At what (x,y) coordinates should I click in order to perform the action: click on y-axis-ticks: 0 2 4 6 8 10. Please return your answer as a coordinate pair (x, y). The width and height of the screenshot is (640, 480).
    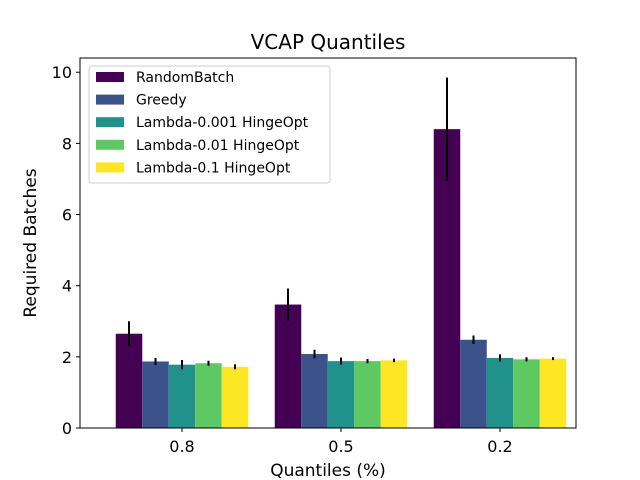
    Looking at the image, I should click on (66, 250).